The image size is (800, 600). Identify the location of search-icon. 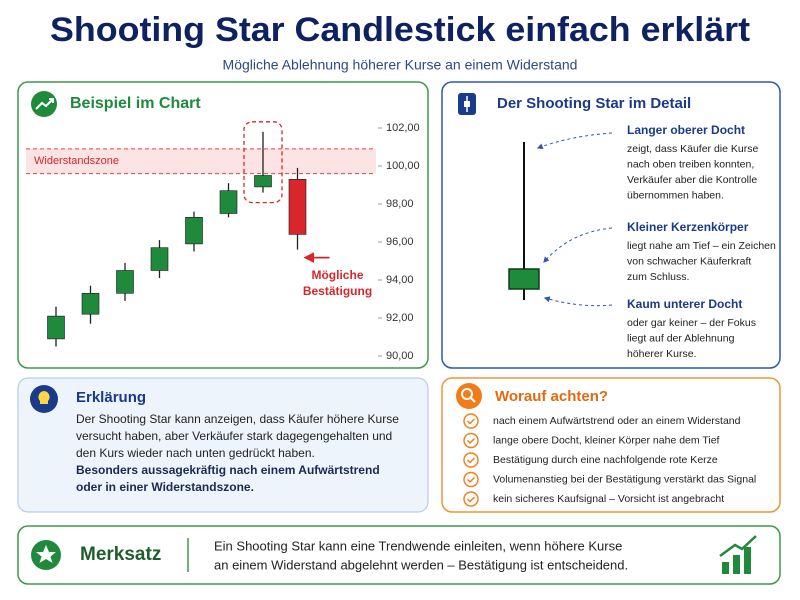
(469, 396).